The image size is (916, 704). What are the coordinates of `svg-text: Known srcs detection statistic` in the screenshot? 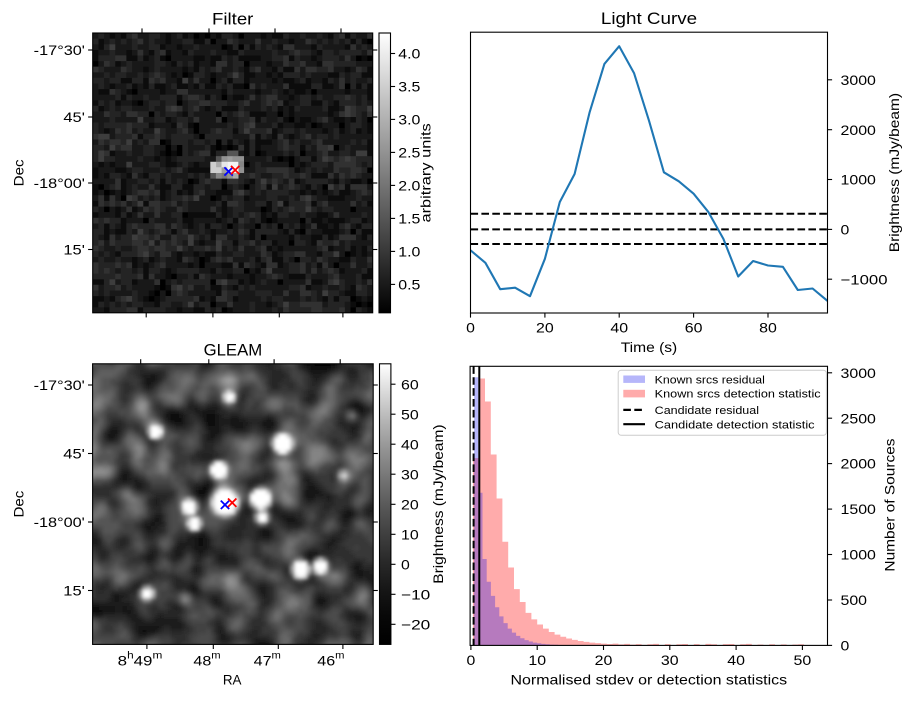 It's located at (738, 395).